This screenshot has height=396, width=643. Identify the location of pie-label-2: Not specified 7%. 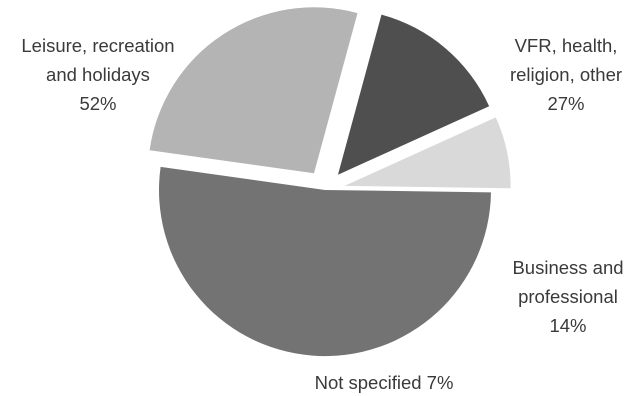
(384, 382).